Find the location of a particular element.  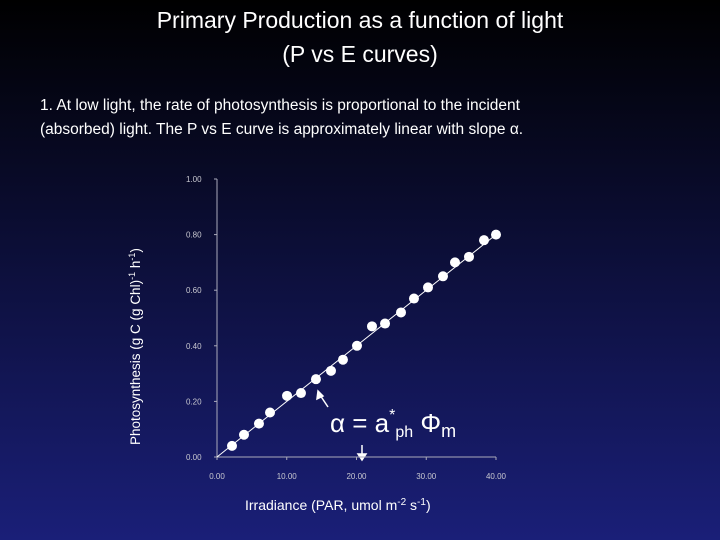

arrow-head is located at coordinates (320, 395).